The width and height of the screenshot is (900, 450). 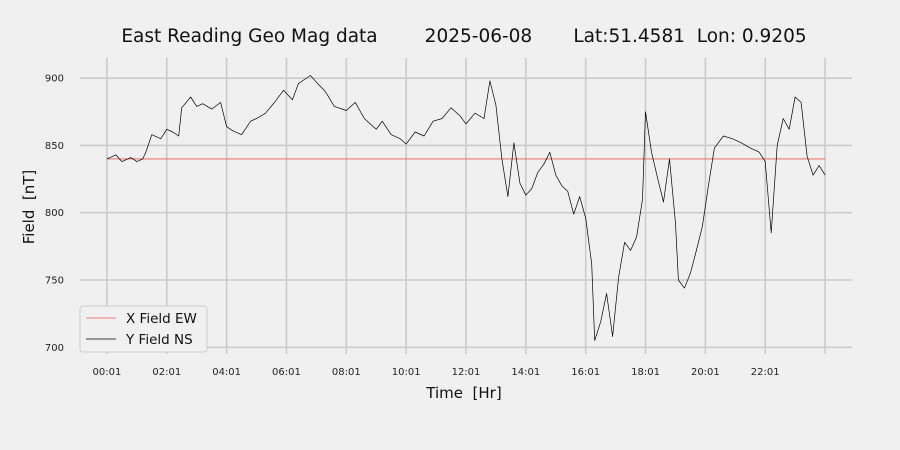 I want to click on y-tick-label: 800, so click(x=54, y=213).